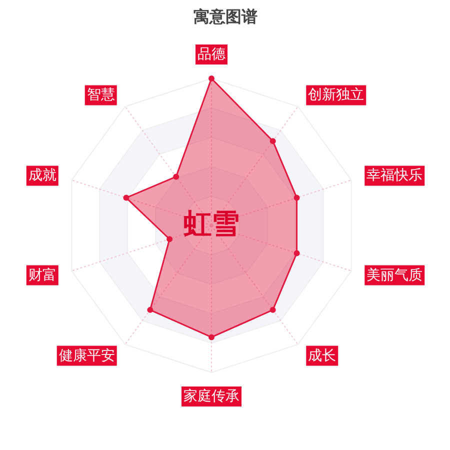  Describe the element at coordinates (226, 16) in the screenshot. I see `chart-title: 寓意图谱` at that location.